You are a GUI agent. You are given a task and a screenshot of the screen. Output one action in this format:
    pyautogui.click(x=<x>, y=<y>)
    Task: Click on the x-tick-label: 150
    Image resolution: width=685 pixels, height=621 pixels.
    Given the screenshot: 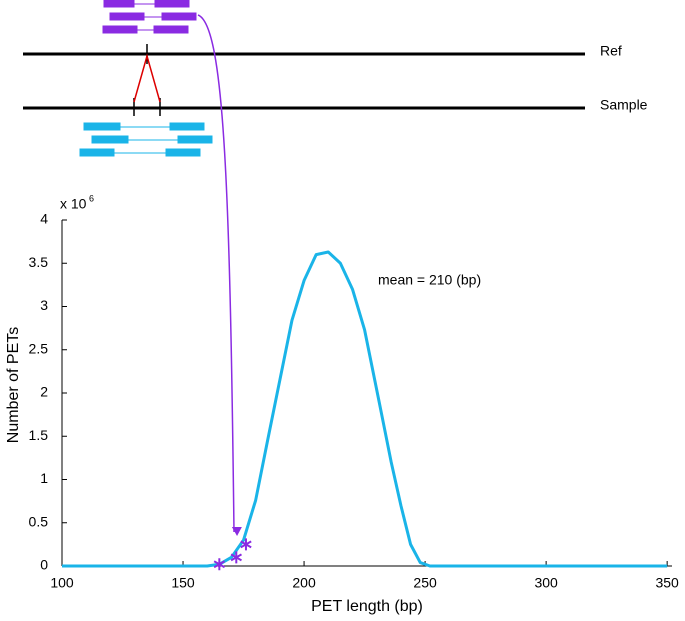 What is the action you would take?
    pyautogui.click(x=183, y=583)
    